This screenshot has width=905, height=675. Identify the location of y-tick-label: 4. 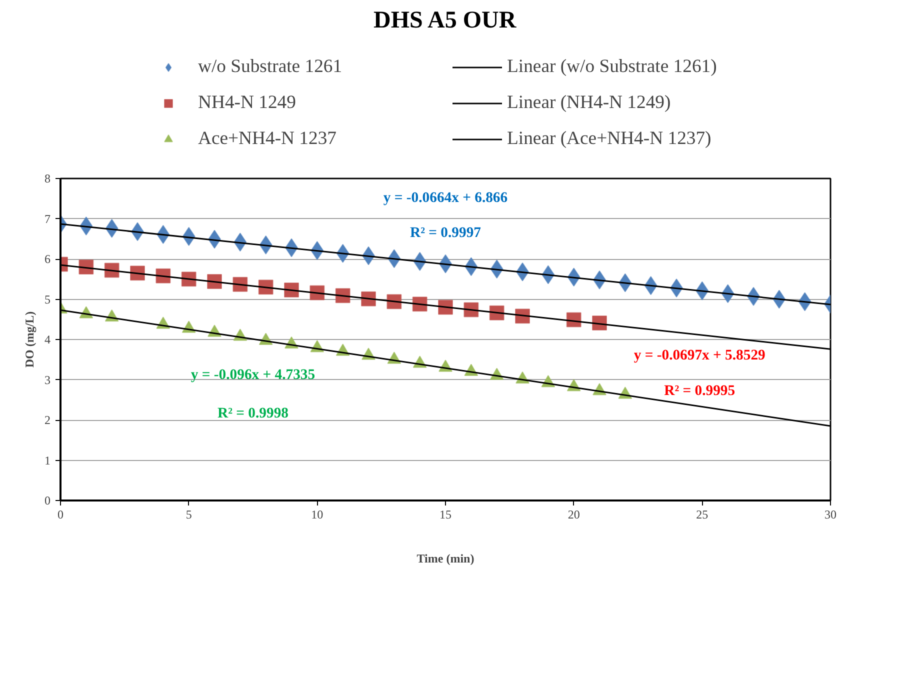
(47, 339).